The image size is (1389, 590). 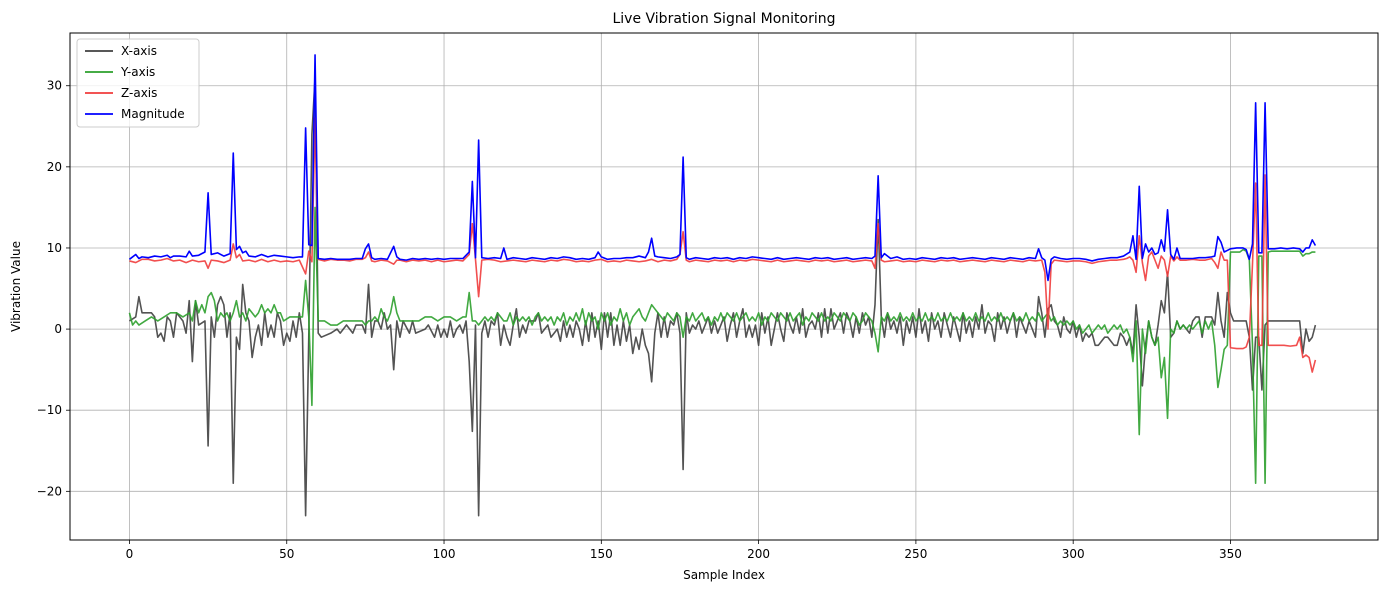 What do you see at coordinates (49, 410) in the screenshot?
I see `y-tick-label: −10` at bounding box center [49, 410].